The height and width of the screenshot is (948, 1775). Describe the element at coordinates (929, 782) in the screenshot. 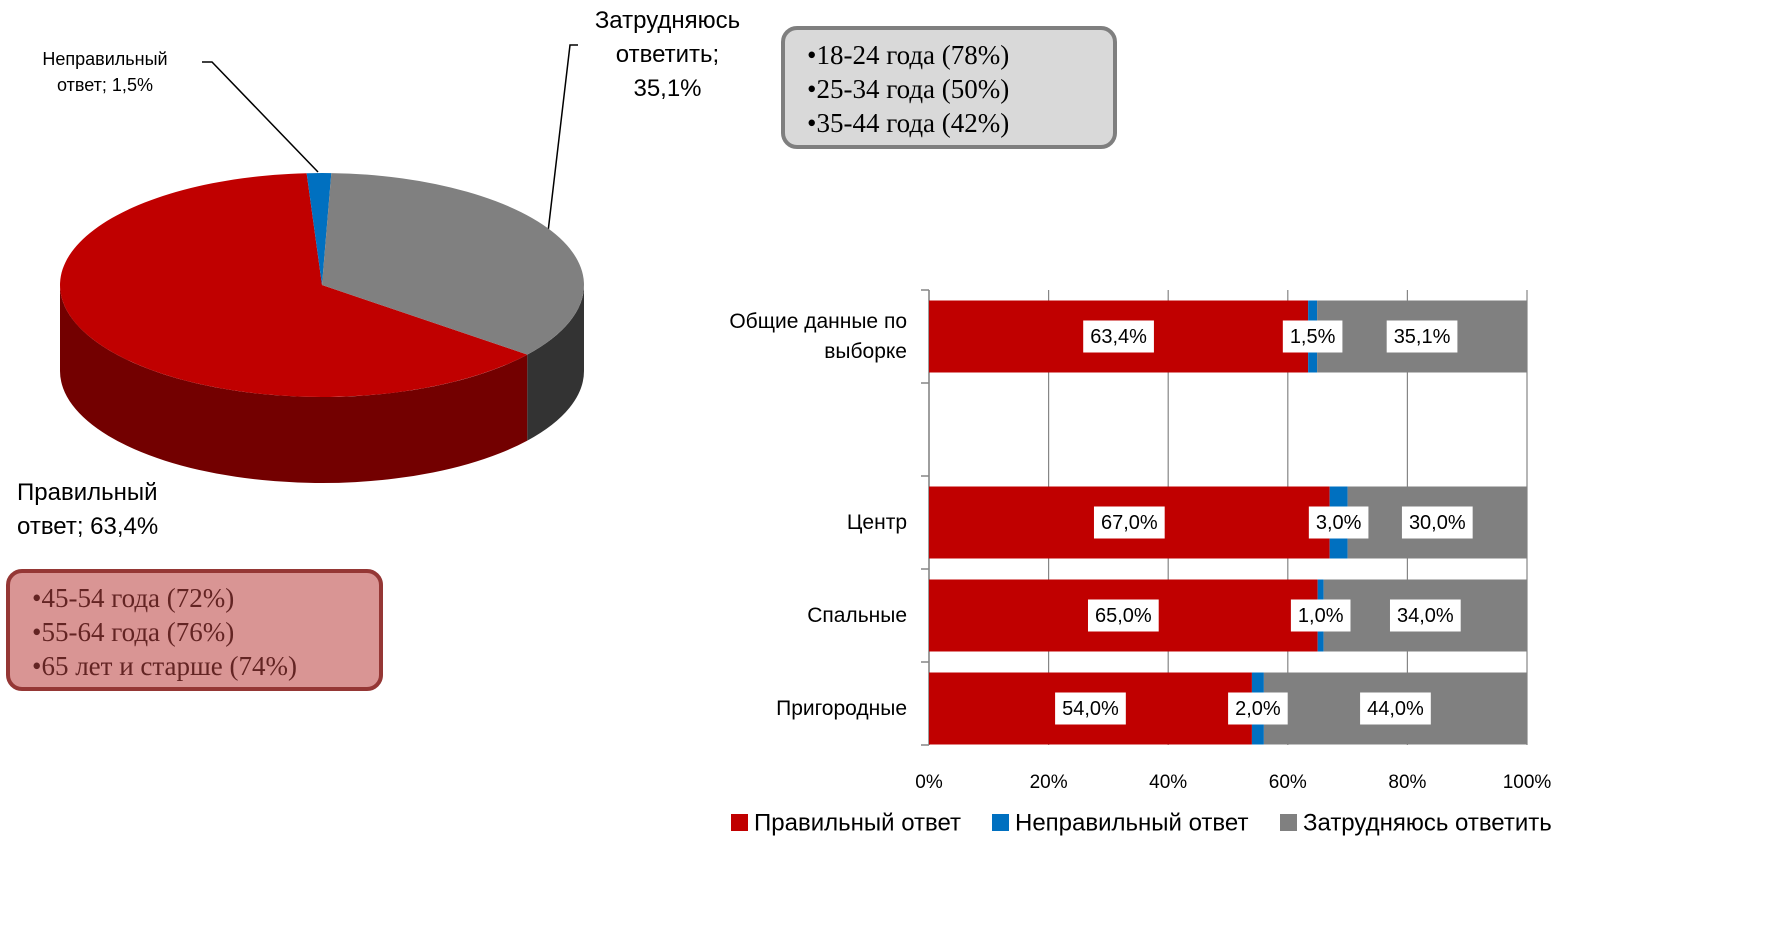

I see `x-tick-label: 0%` at that location.